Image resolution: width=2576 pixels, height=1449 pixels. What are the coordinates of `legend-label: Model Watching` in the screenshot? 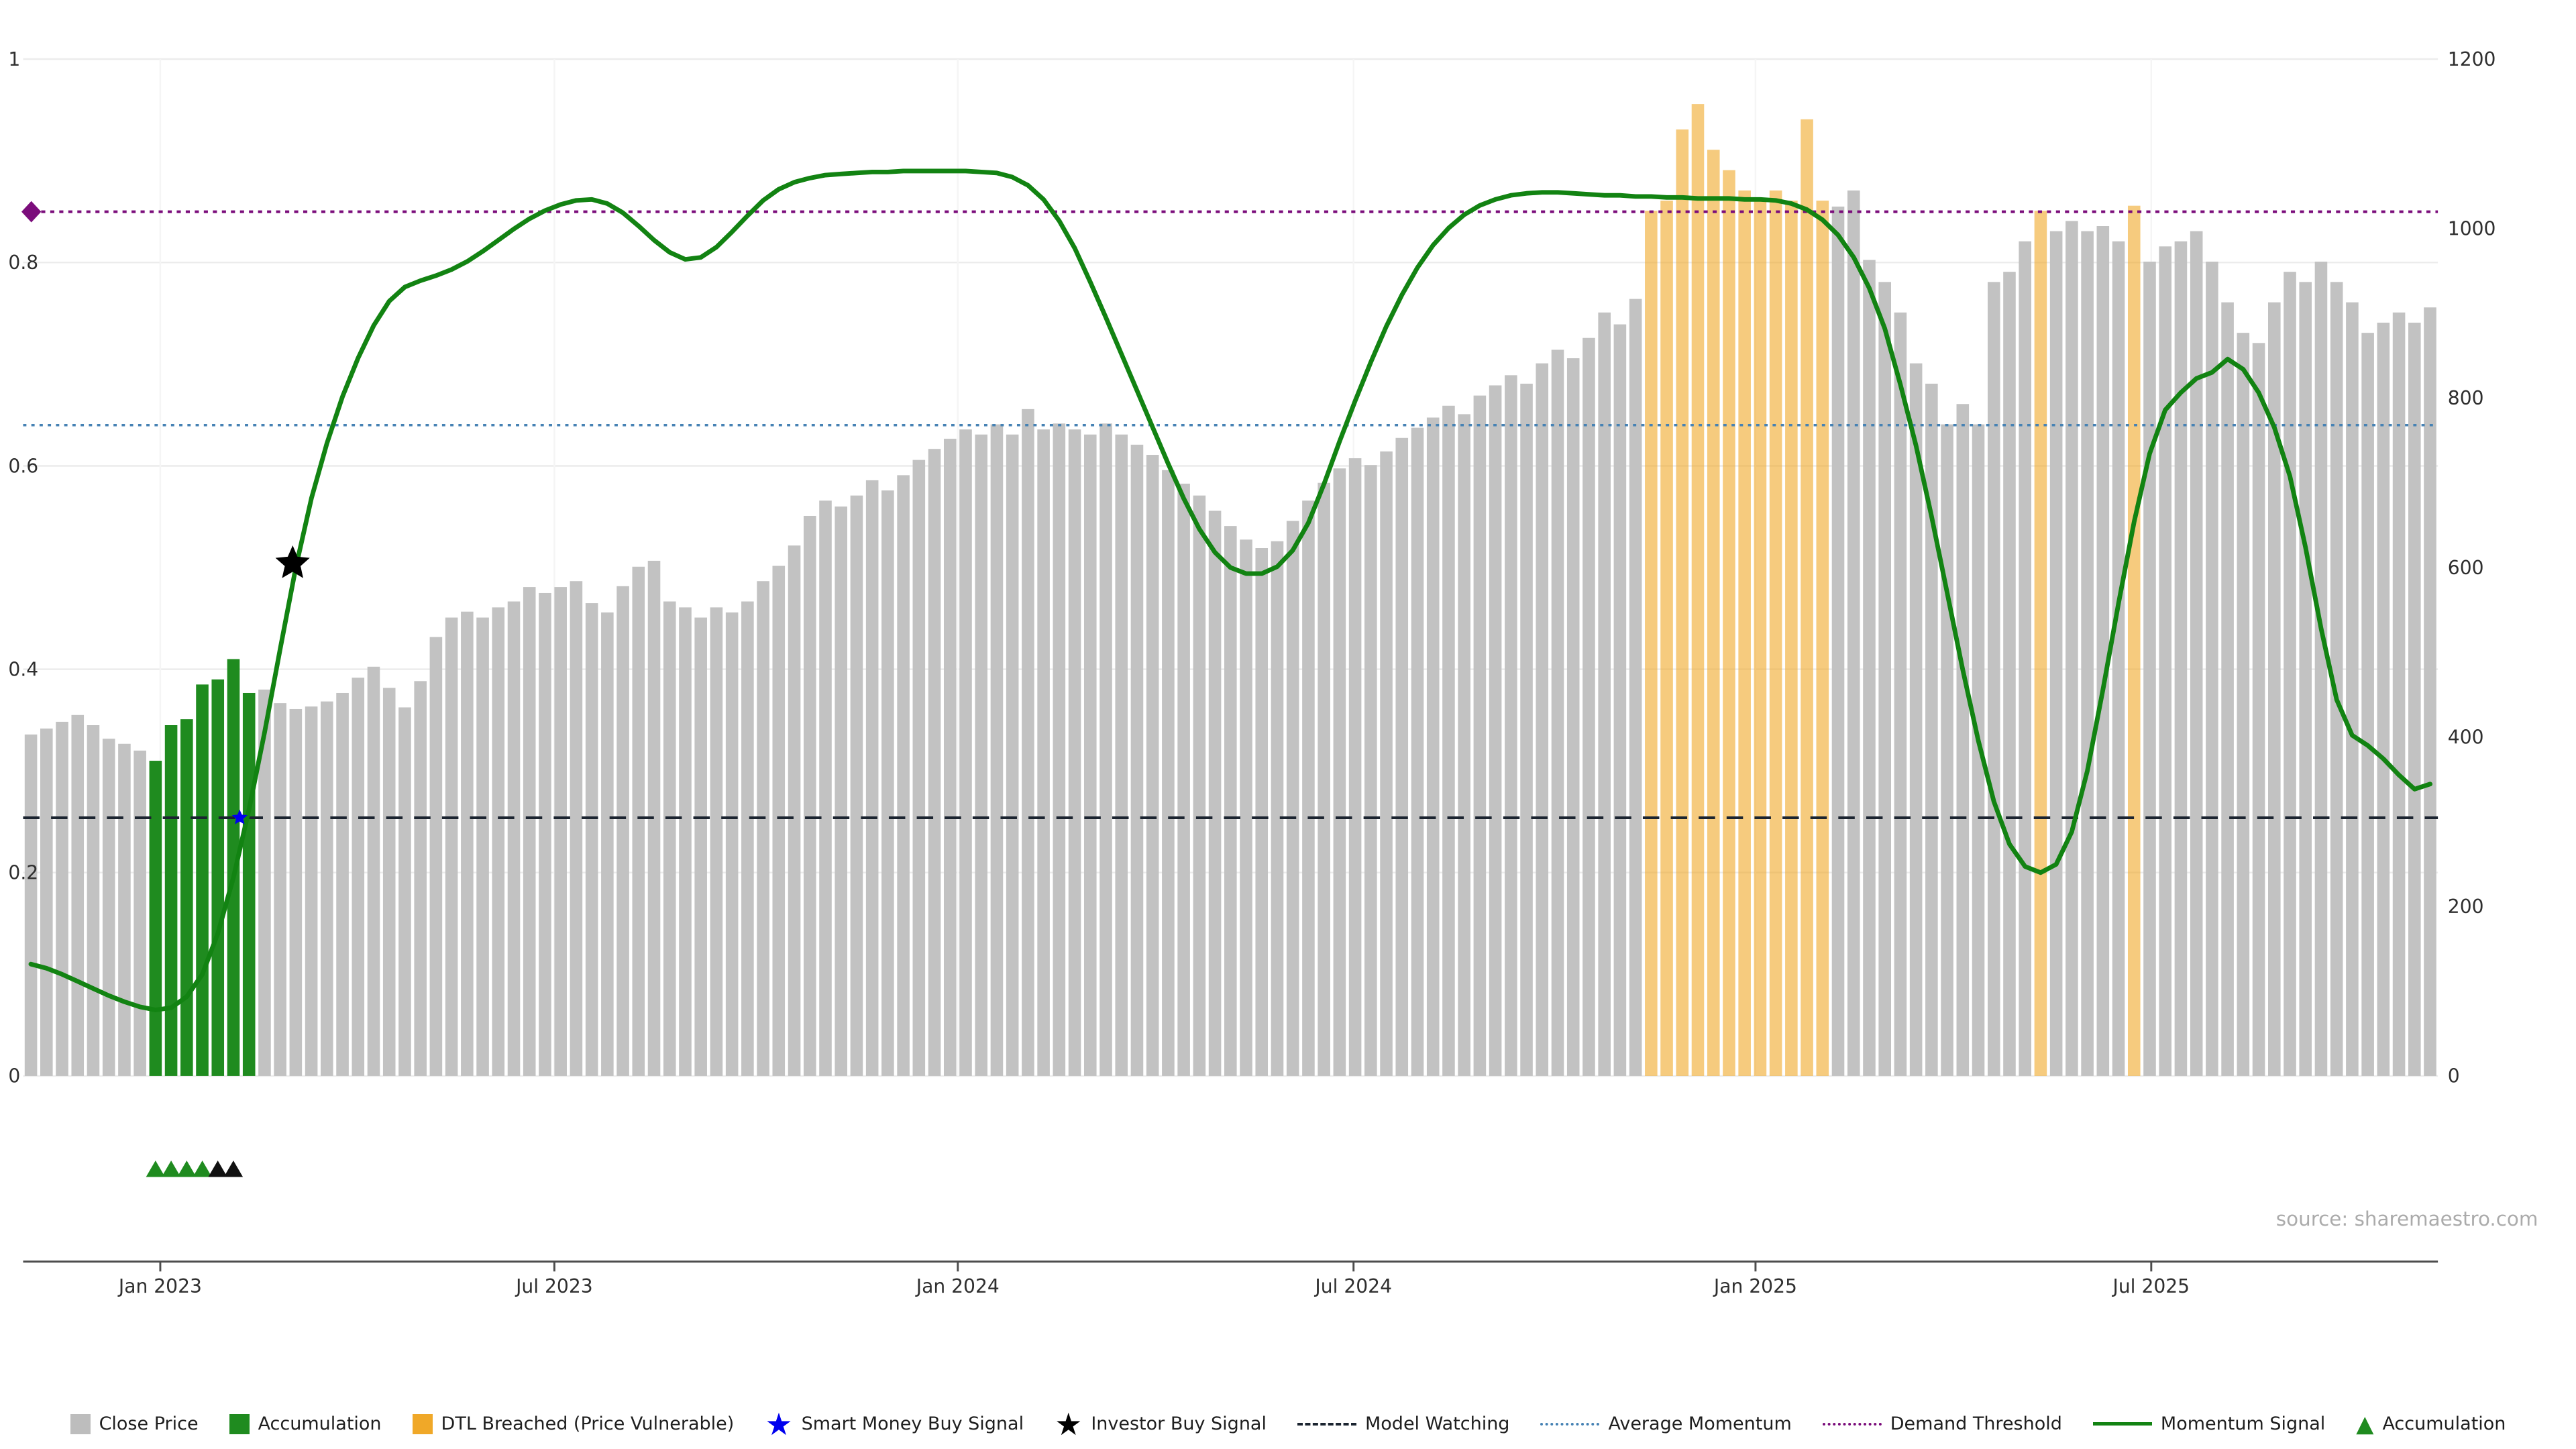 It's located at (1437, 1423).